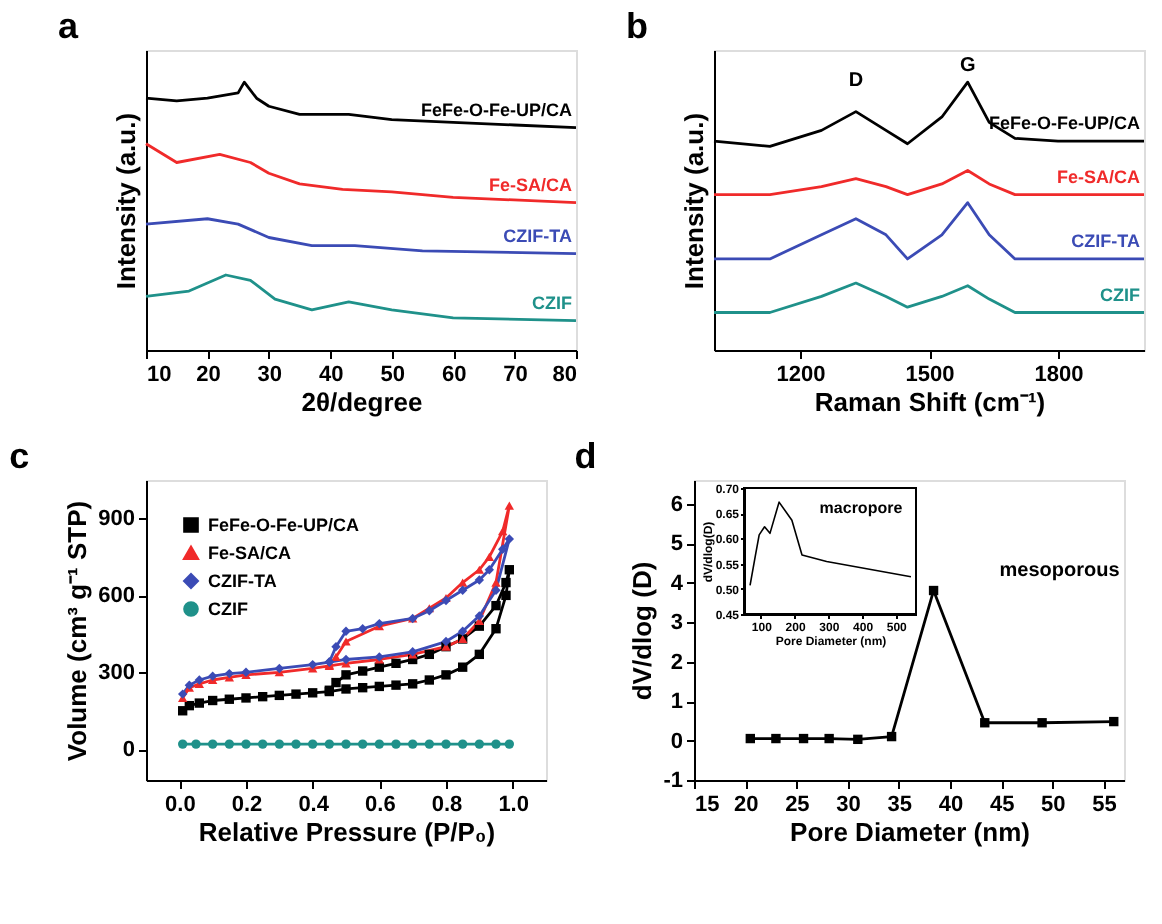  I want to click on x-tick-label: 1.0, so click(513, 805).